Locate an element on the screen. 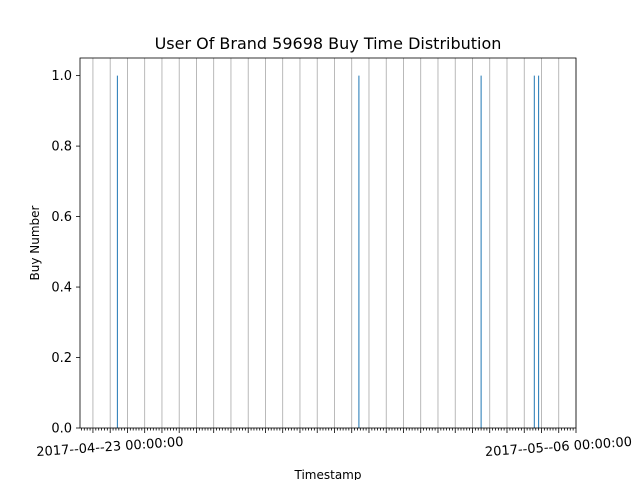  y-tick-label: 1.0 is located at coordinates (61, 76).